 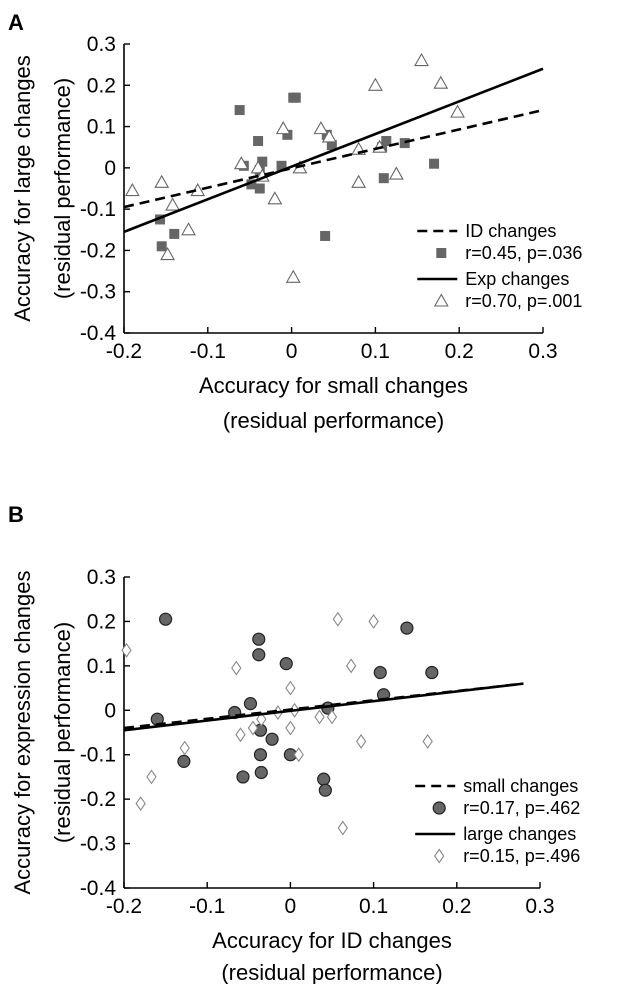 I want to click on panel-letter: A, so click(x=16, y=22).